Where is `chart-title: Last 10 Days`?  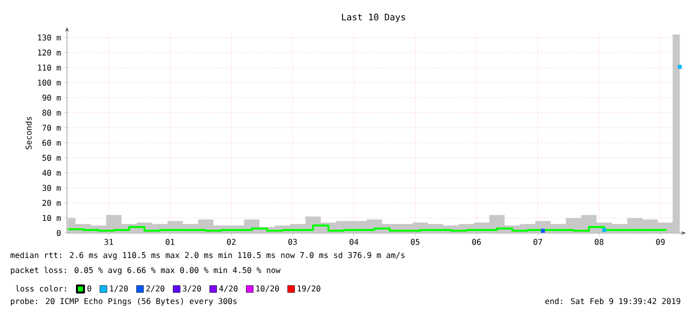 chart-title: Last 10 Days is located at coordinates (374, 18).